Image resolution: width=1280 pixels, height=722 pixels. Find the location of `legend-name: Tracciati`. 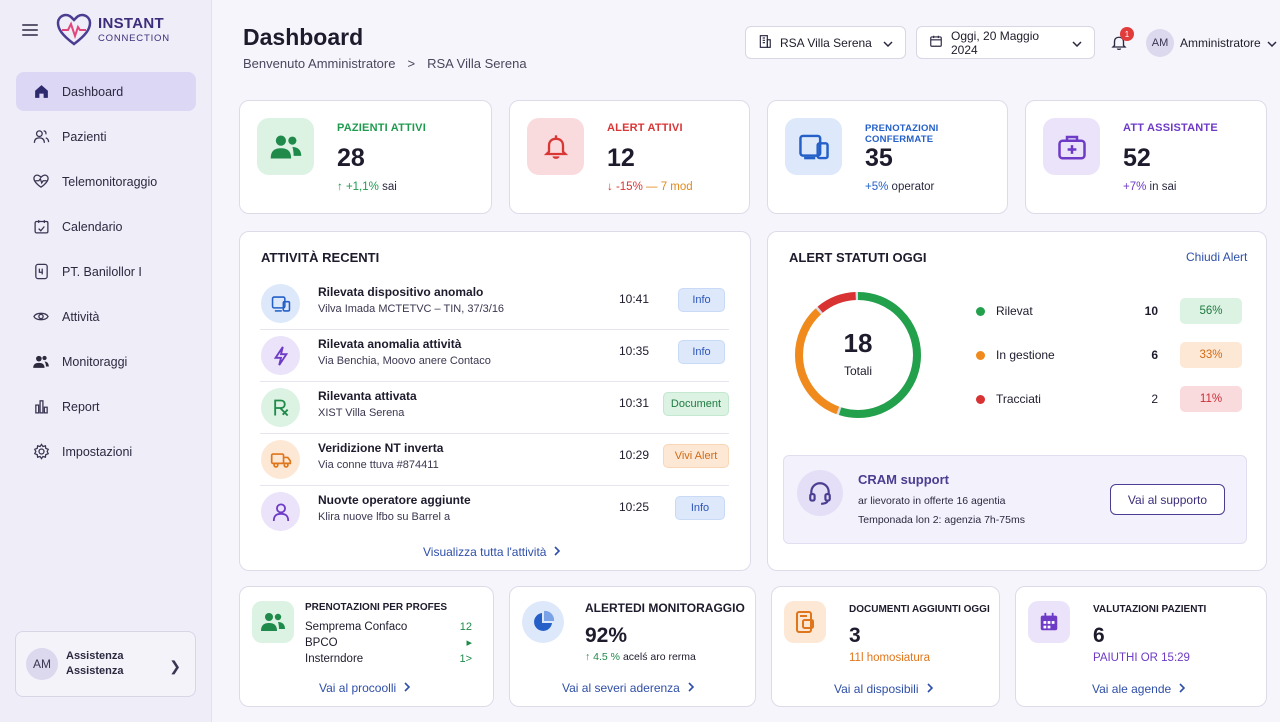

legend-name: Tracciati is located at coordinates (1018, 399).